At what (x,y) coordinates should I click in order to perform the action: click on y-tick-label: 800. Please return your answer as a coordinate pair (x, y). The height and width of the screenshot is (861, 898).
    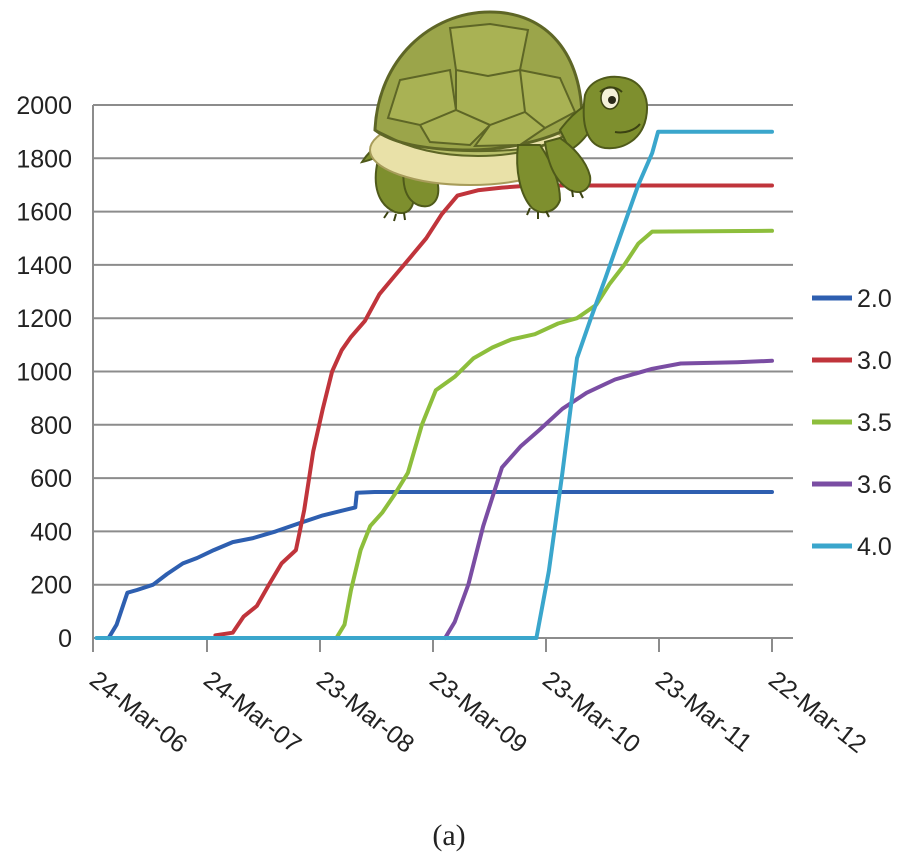
    Looking at the image, I should click on (51, 426).